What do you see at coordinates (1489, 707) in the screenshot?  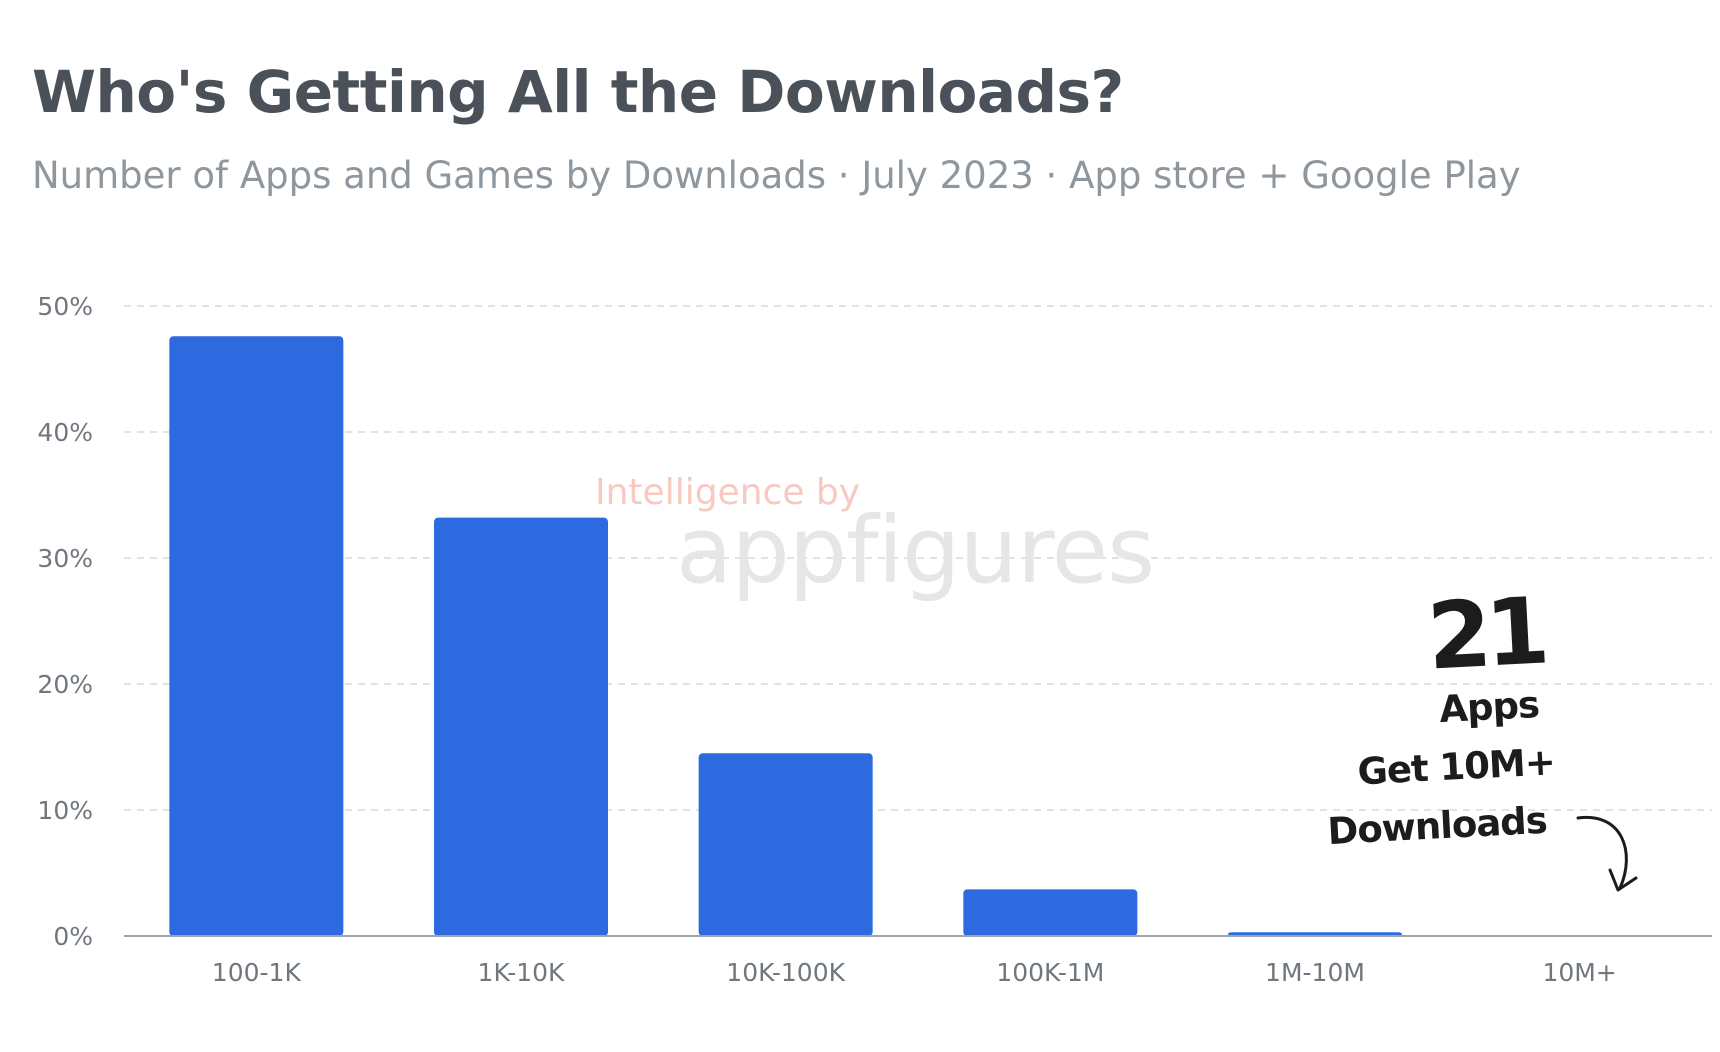 I see `callout-line1: Apps` at bounding box center [1489, 707].